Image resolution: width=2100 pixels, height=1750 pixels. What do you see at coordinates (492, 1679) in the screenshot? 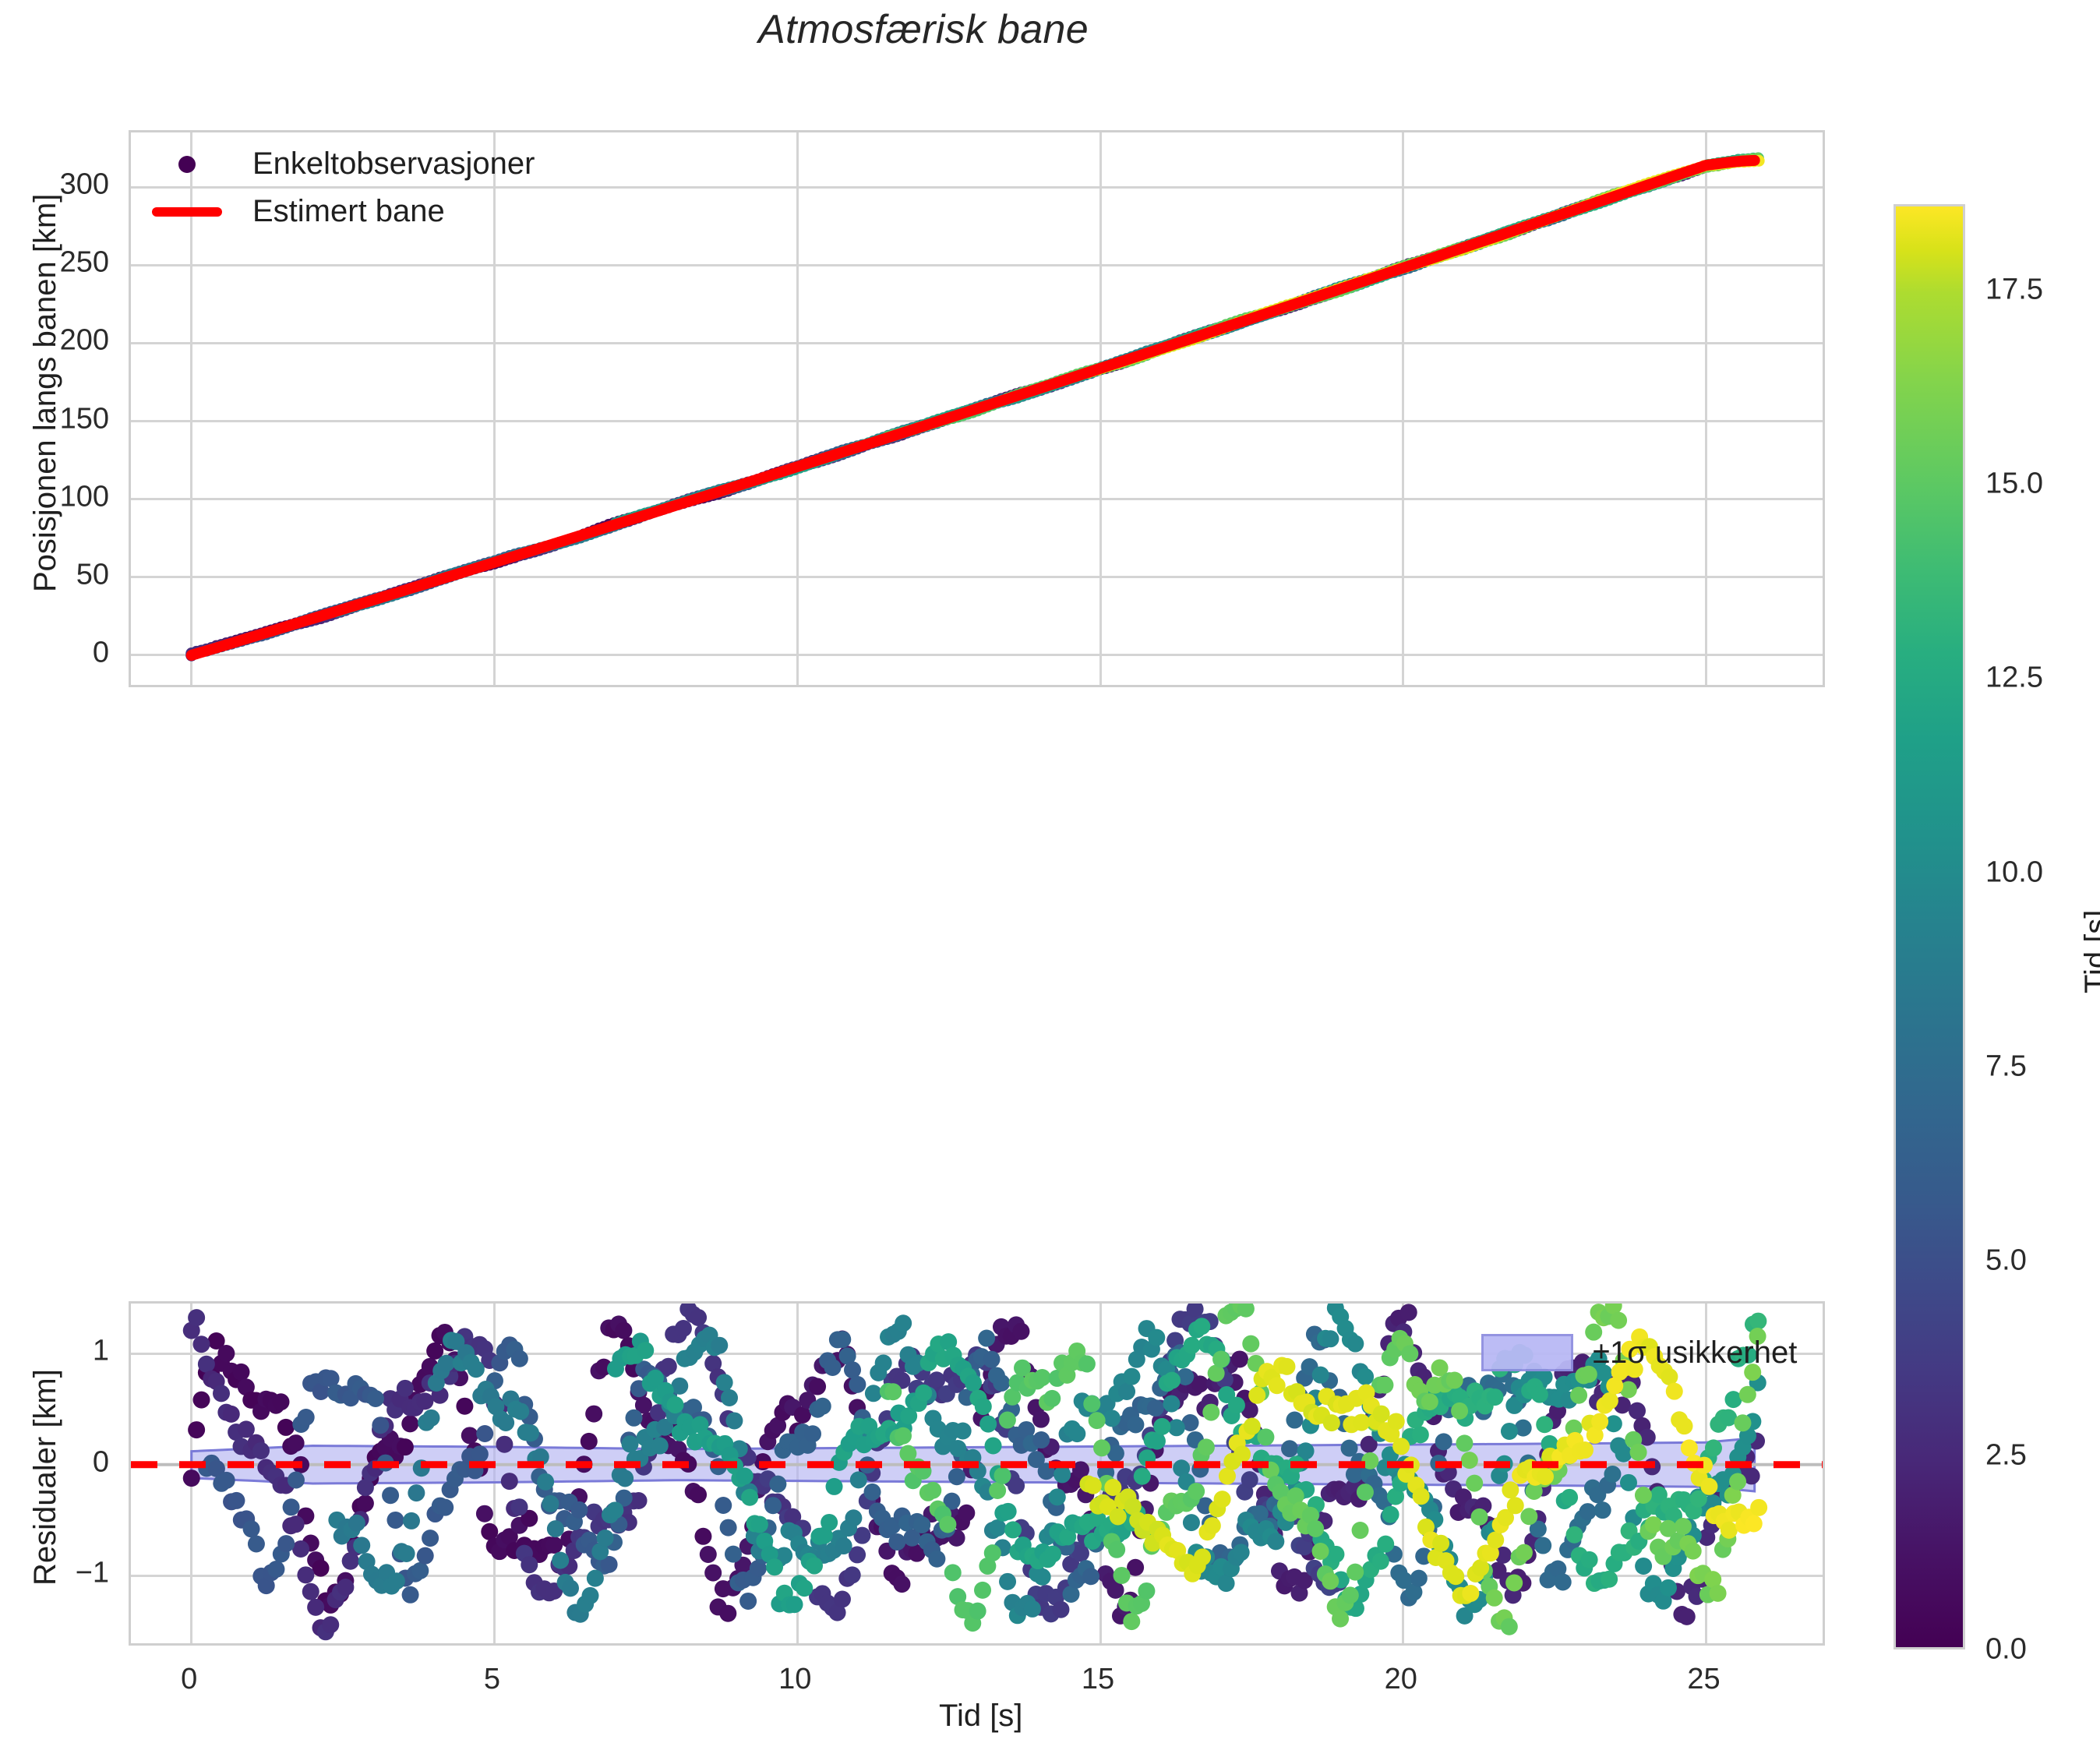
I see `x-tick: 5` at bounding box center [492, 1679].